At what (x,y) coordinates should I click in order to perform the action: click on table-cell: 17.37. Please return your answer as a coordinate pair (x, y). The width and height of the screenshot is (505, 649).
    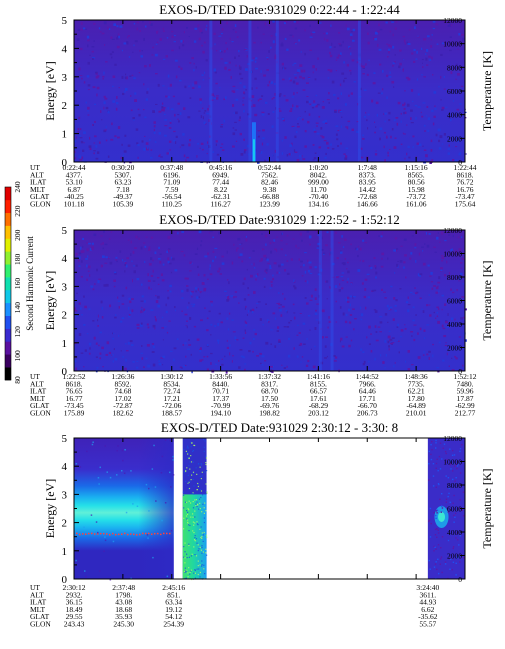
    Looking at the image, I should click on (220, 398).